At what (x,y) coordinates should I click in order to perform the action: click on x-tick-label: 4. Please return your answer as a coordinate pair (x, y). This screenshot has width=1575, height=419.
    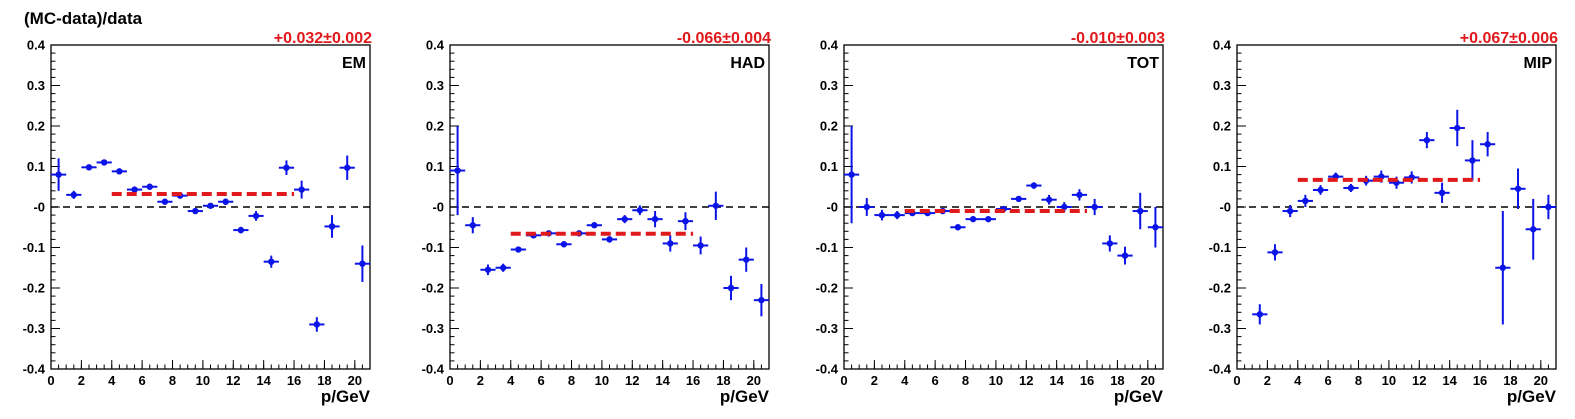
    Looking at the image, I should click on (112, 380).